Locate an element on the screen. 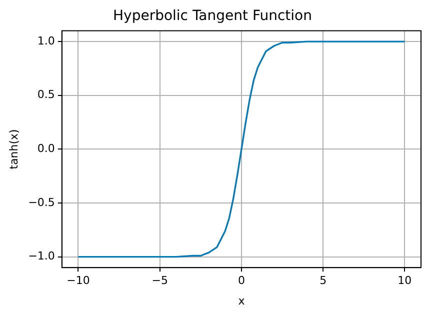  x-tick-label: 10 is located at coordinates (405, 281).